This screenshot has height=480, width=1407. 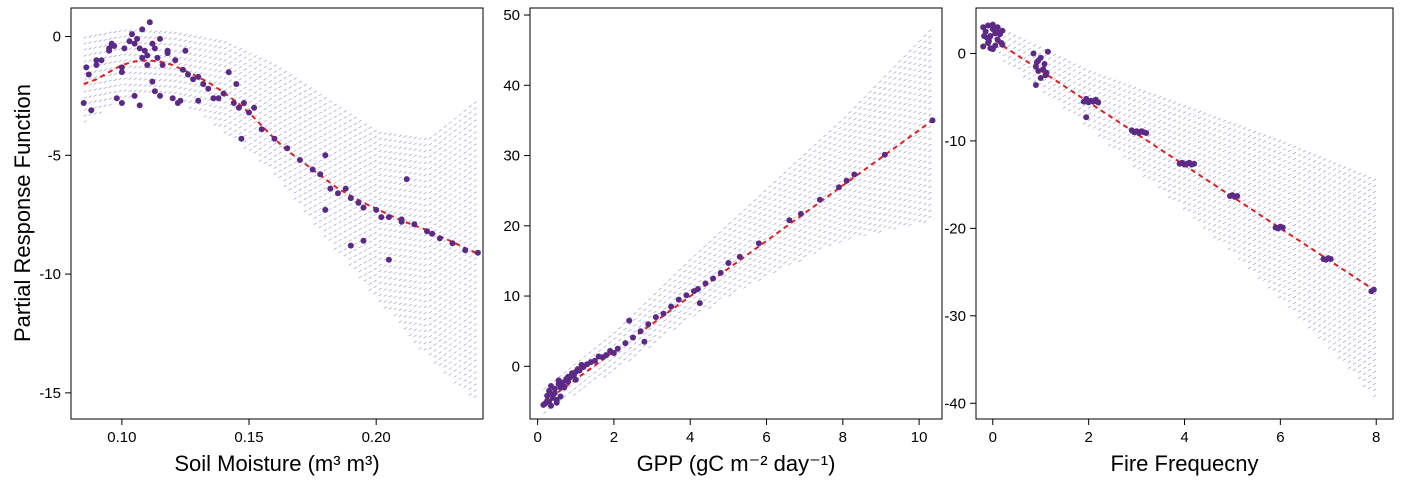 What do you see at coordinates (955, 228) in the screenshot?
I see `y-tick-label: -20` at bounding box center [955, 228].